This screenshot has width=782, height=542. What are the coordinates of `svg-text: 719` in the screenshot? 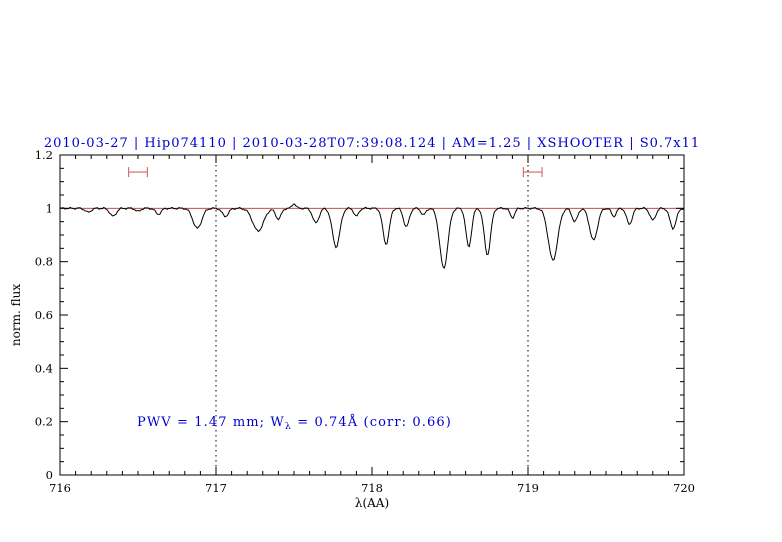 It's located at (528, 488).